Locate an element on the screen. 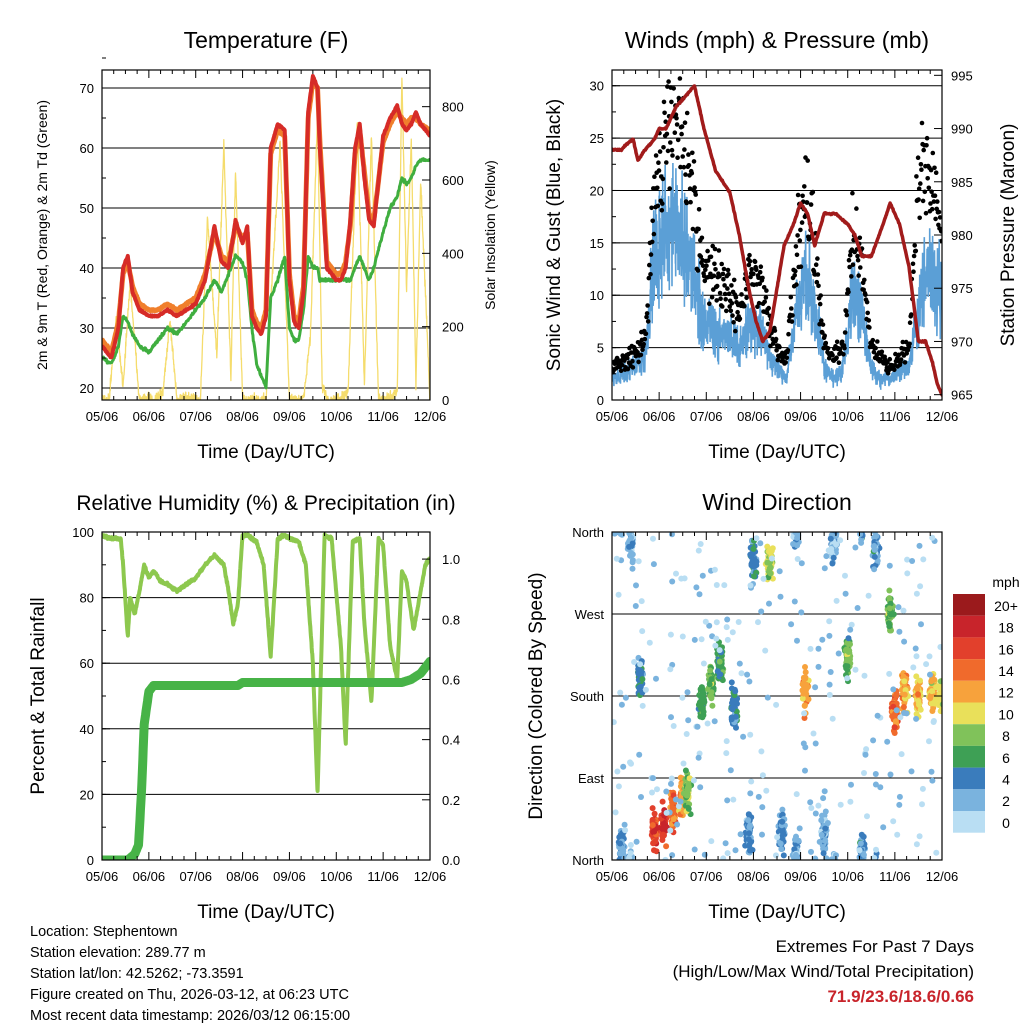 The height and width of the screenshot is (1027, 1024). series-direction is located at coordinates (777, 696).